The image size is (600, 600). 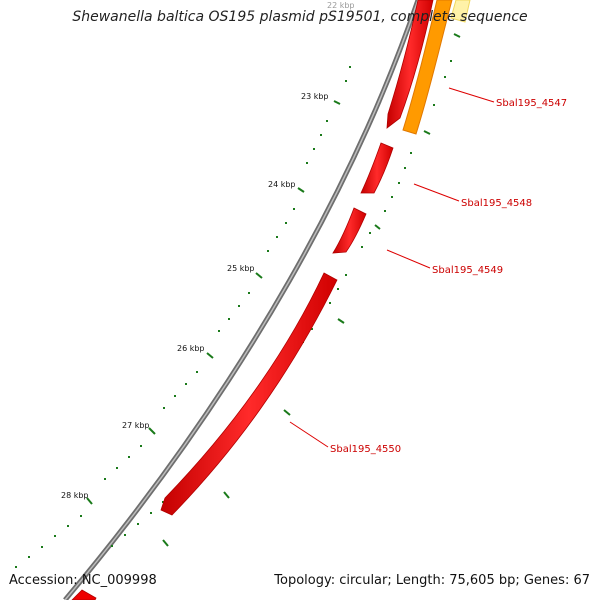 I want to click on feature-orange, so click(x=427, y=67).